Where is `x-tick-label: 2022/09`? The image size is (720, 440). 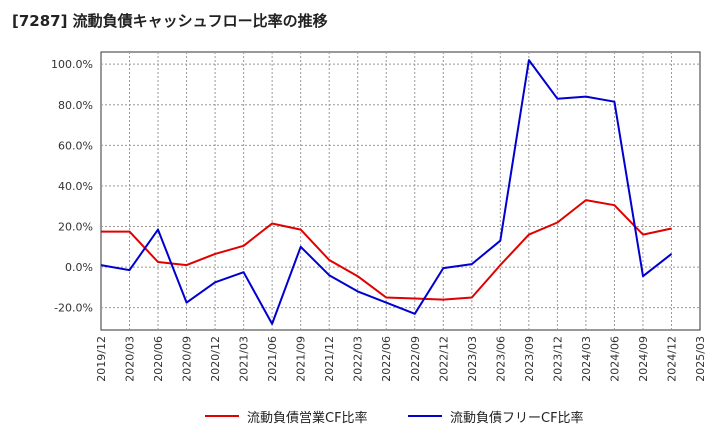 x-tick-label: 2022/09 is located at coordinates (415, 359).